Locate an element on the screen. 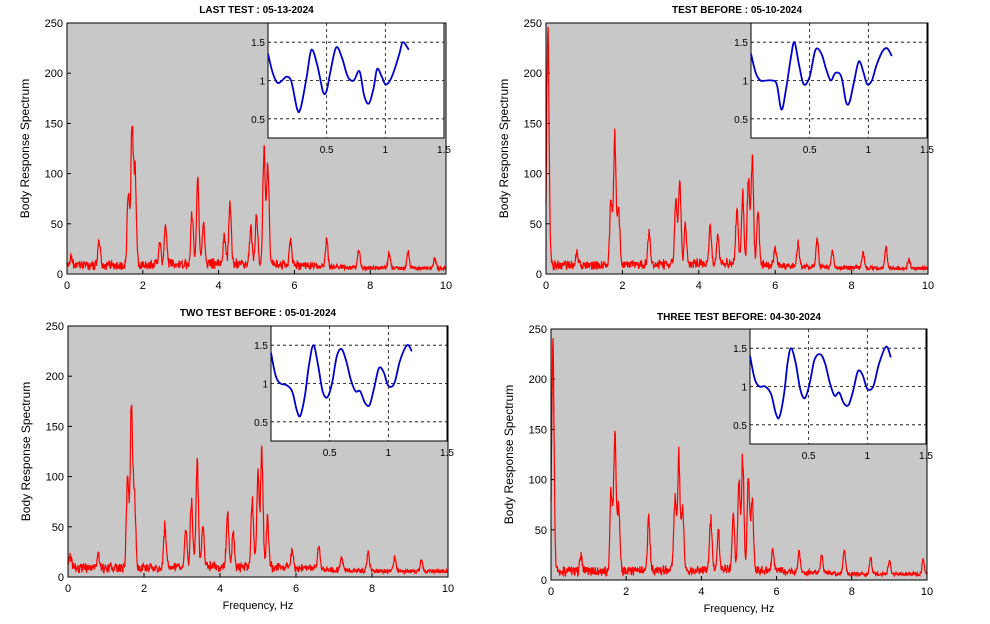  chart-title: TEST BEFORE : 05-10-2024 is located at coordinates (737, 10).